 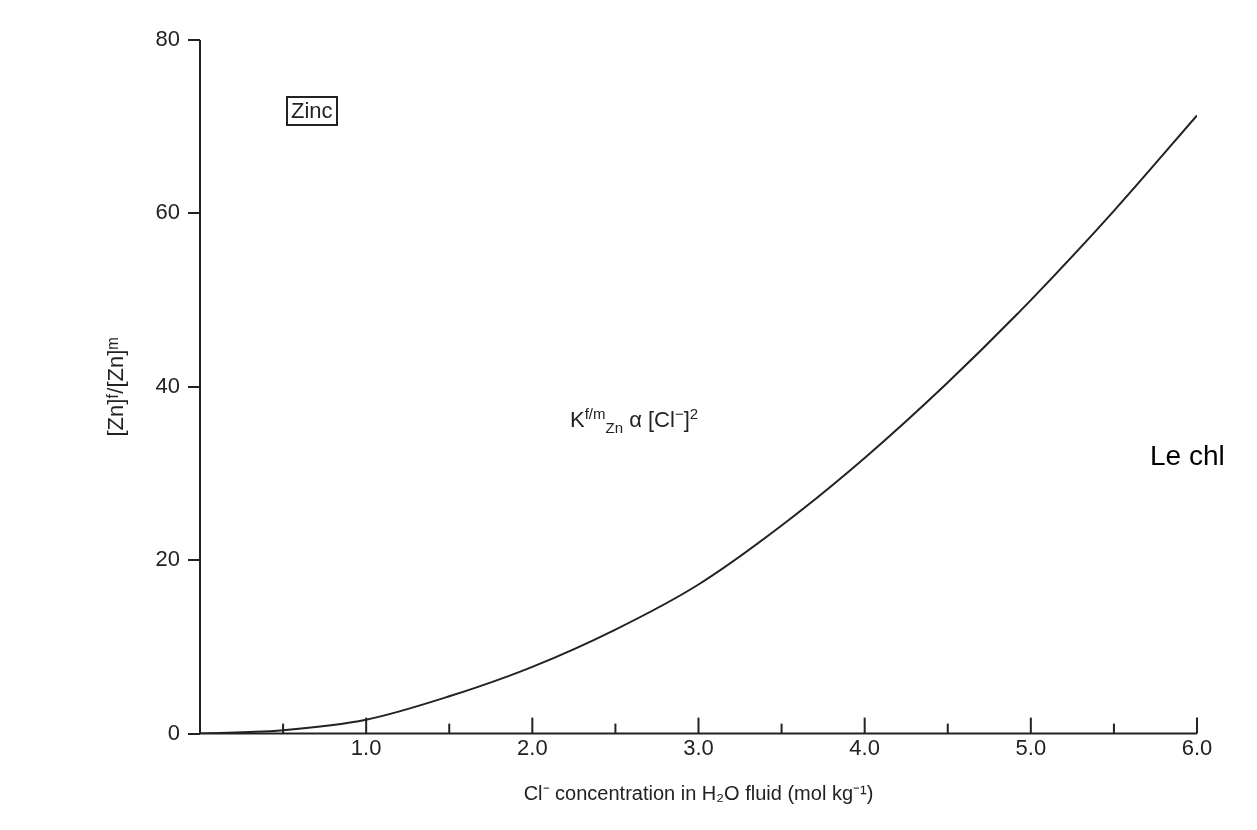 What do you see at coordinates (1187, 456) in the screenshot?
I see `annotation: Le chl` at bounding box center [1187, 456].